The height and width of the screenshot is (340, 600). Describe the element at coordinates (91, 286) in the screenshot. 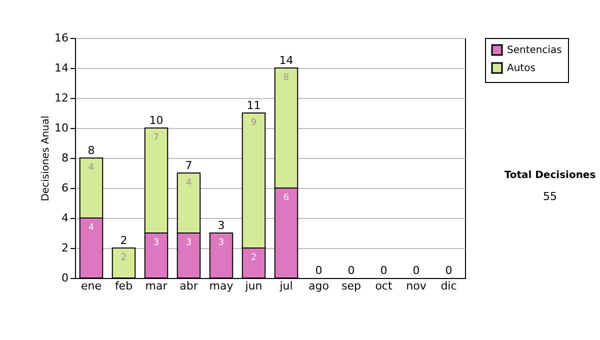

I see `x-tick-label: ene` at that location.